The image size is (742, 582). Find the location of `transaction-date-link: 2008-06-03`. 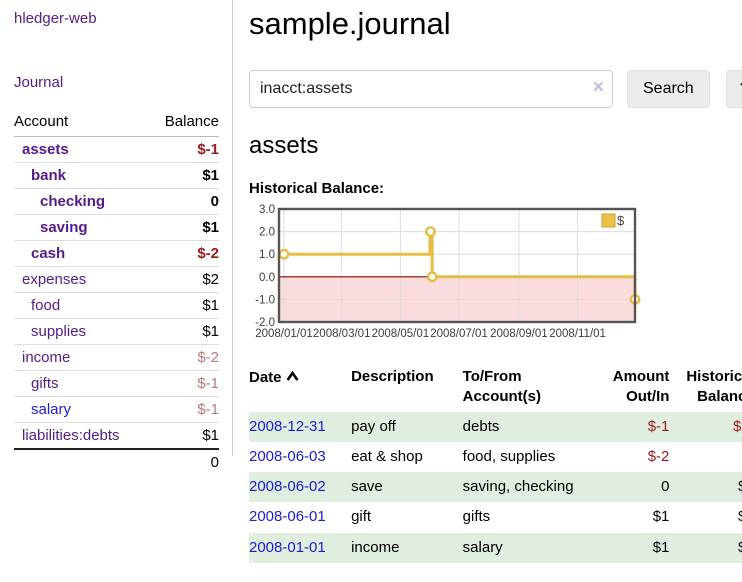

transaction-date-link: 2008-06-03 is located at coordinates (287, 456).